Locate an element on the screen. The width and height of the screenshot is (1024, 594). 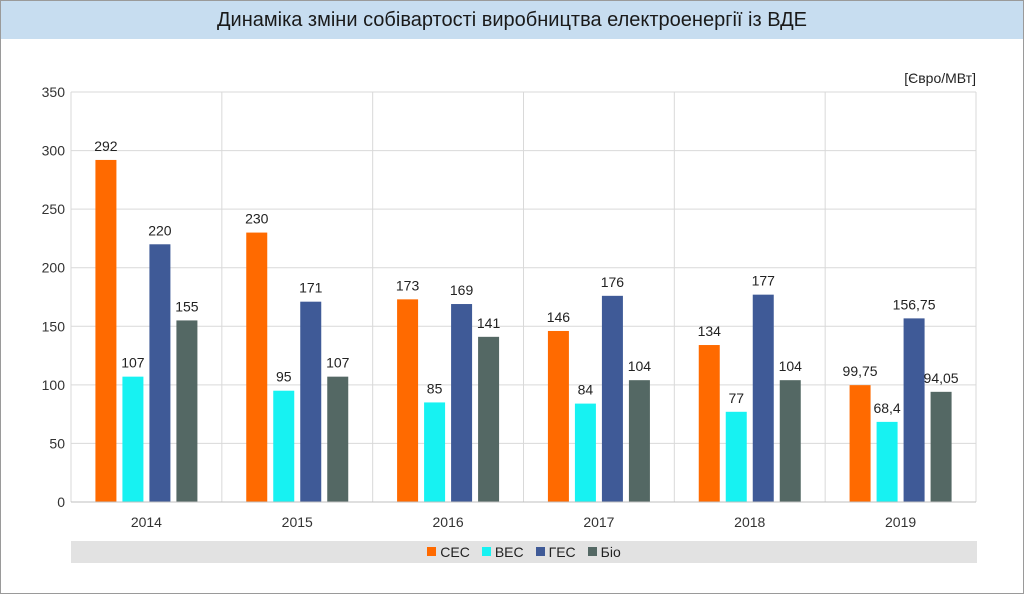
x-tick-label: 2014 is located at coordinates (146, 522).